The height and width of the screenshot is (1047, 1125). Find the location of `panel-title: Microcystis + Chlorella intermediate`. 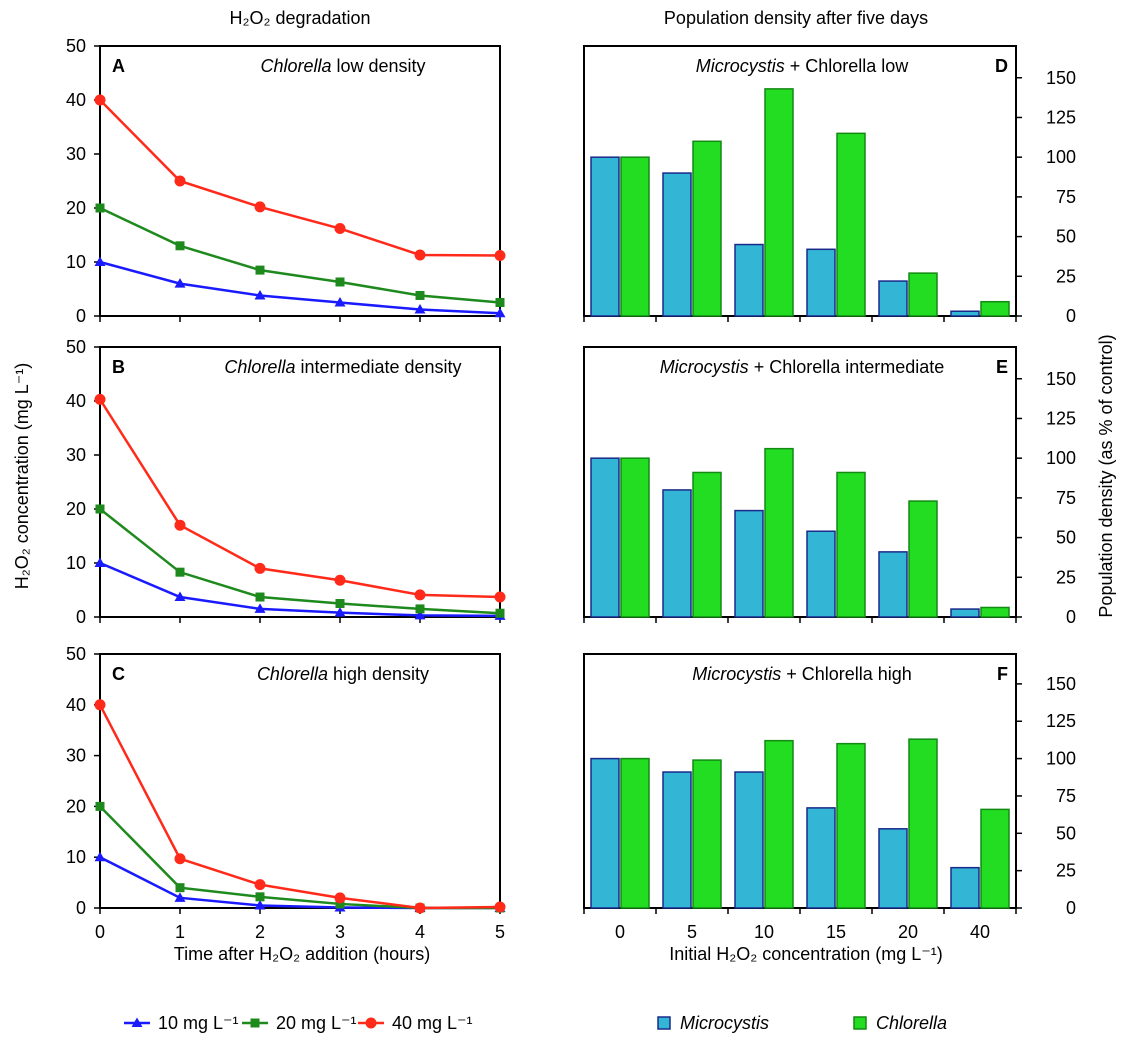

panel-title: Microcystis + Chlorella intermediate is located at coordinates (802, 367).